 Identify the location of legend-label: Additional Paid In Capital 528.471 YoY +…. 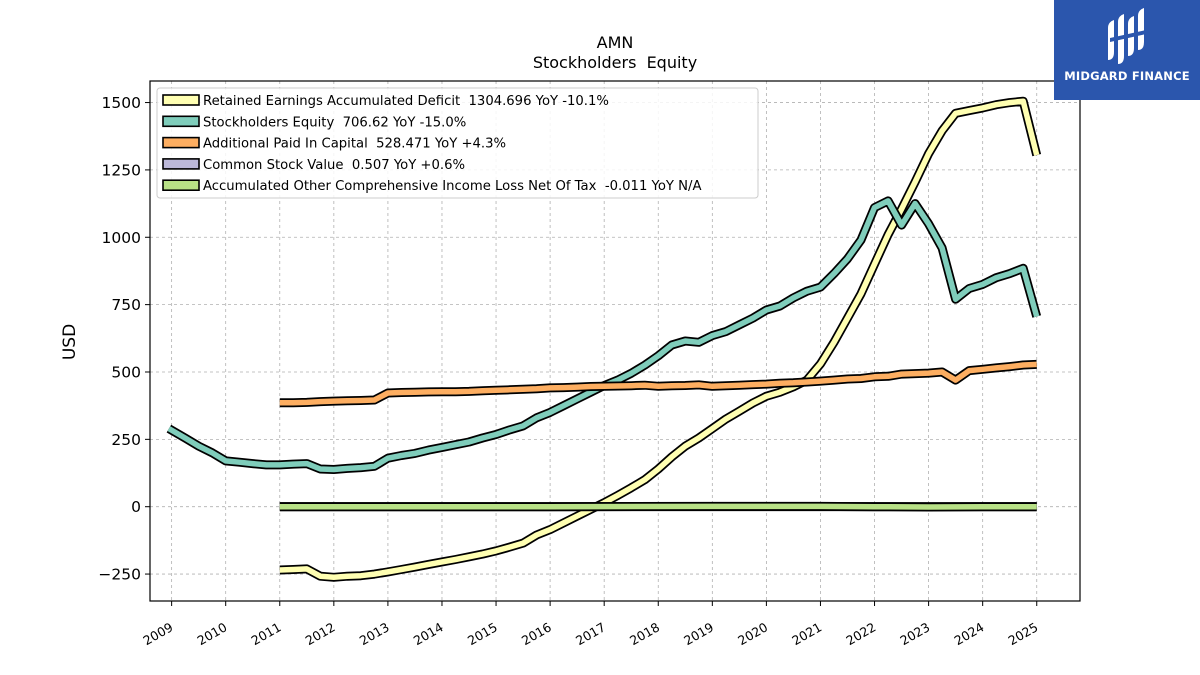
(354, 144).